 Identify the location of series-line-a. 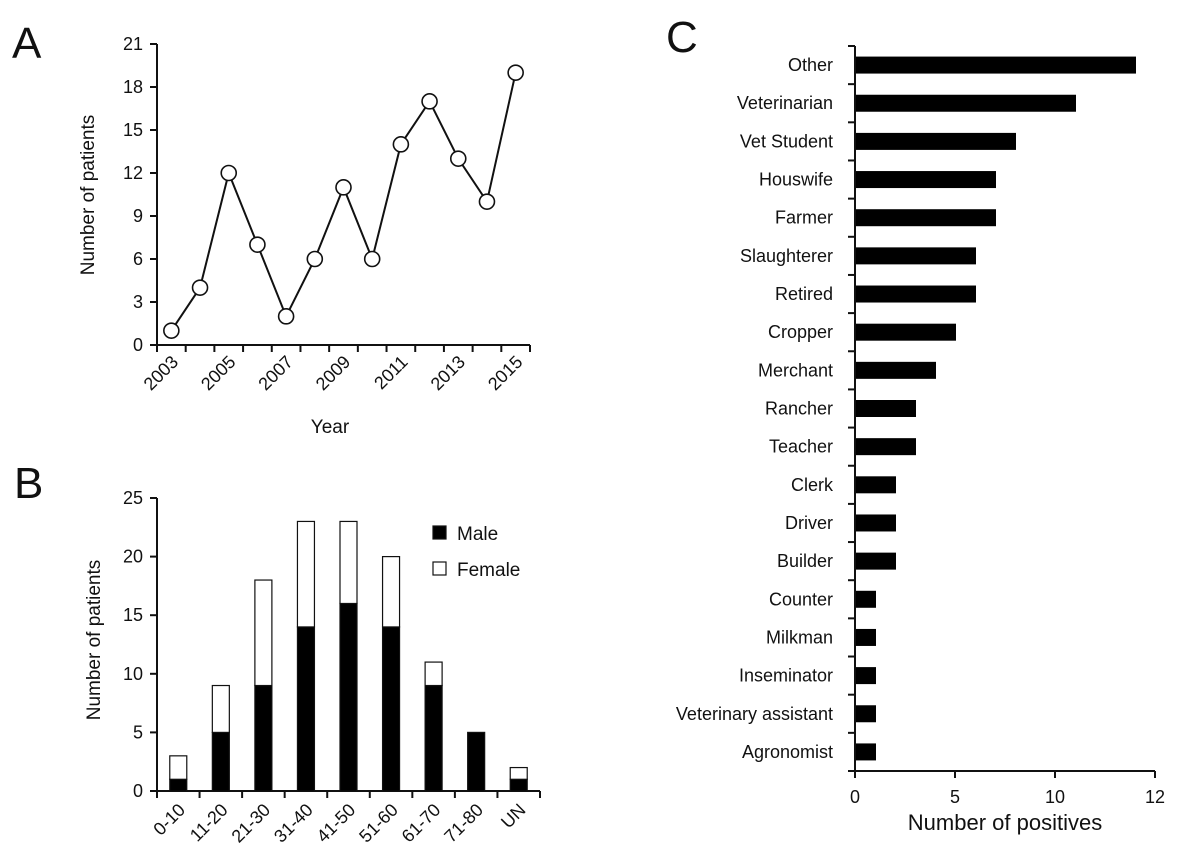
(343, 202).